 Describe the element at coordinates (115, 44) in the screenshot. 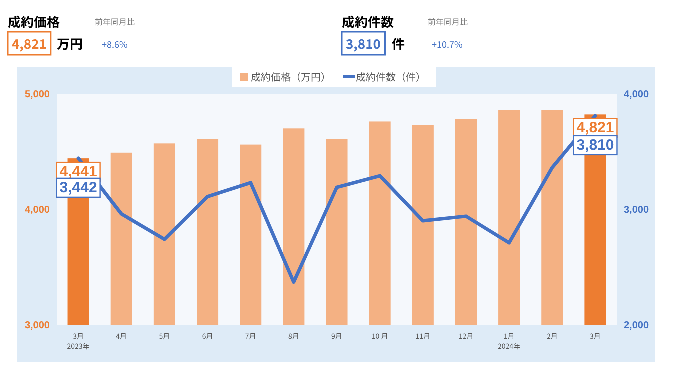

I see `text: +8.6%` at that location.